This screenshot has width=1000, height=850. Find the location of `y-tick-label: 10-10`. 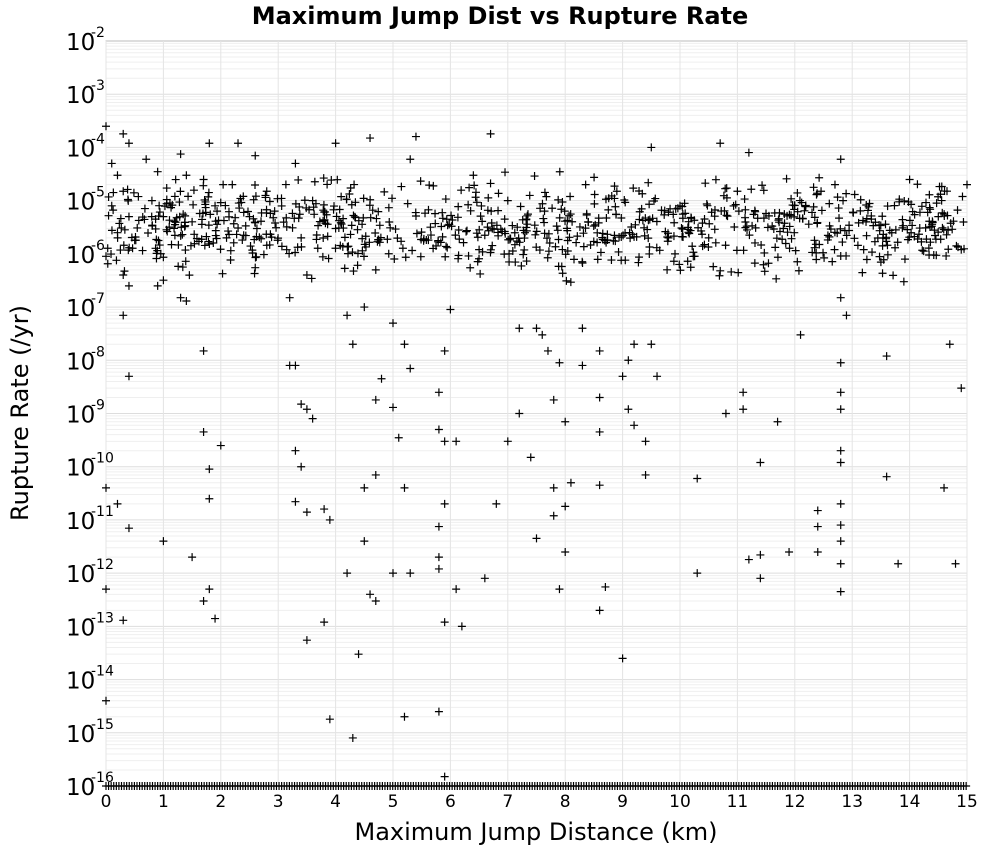

y-tick-label: 10-10 is located at coordinates (90, 466).